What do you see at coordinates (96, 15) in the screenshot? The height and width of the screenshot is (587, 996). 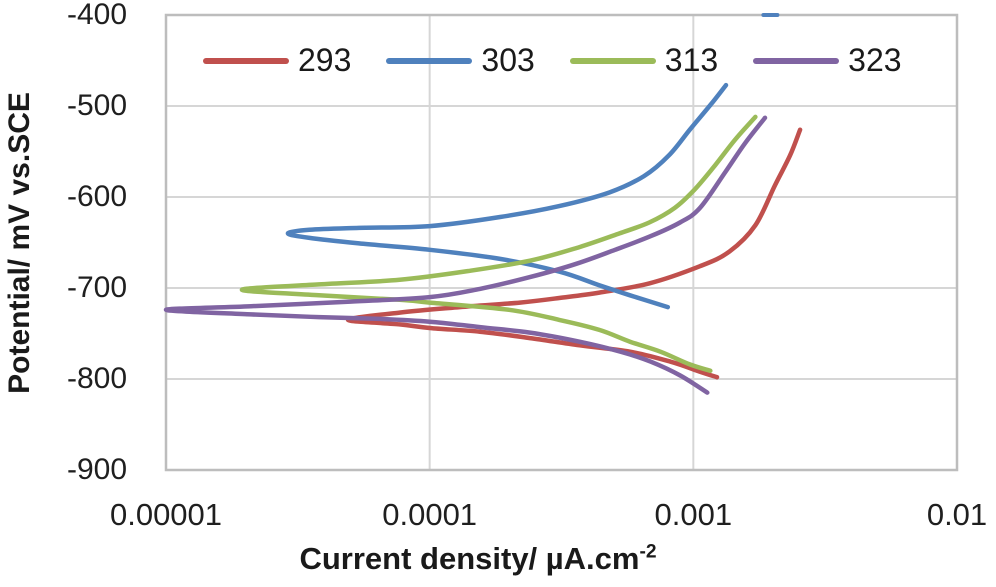 I see `y-tick-label: -400` at bounding box center [96, 15].